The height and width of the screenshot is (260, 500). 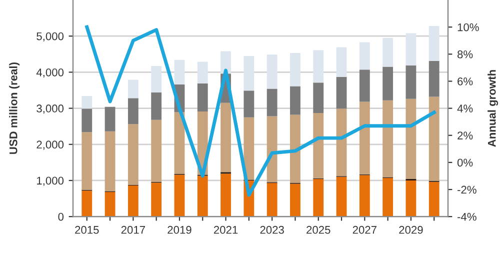 What do you see at coordinates (272, 230) in the screenshot?
I see `x-tick-label: 2023` at bounding box center [272, 230].